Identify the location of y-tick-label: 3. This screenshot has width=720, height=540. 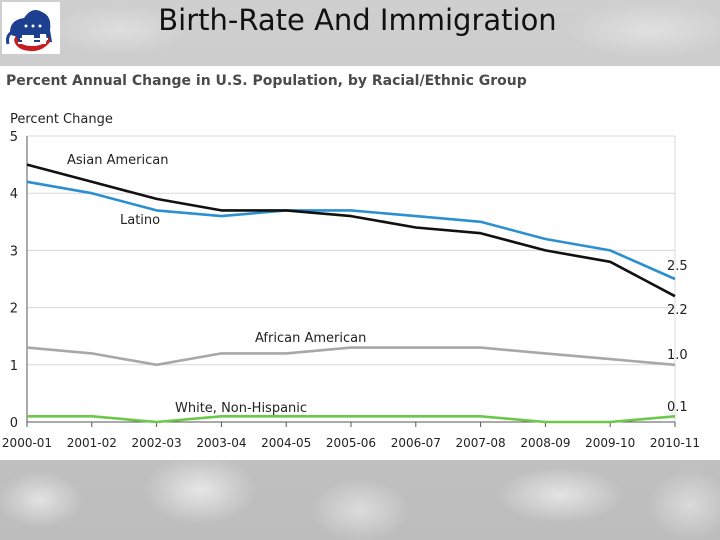
(14, 251).